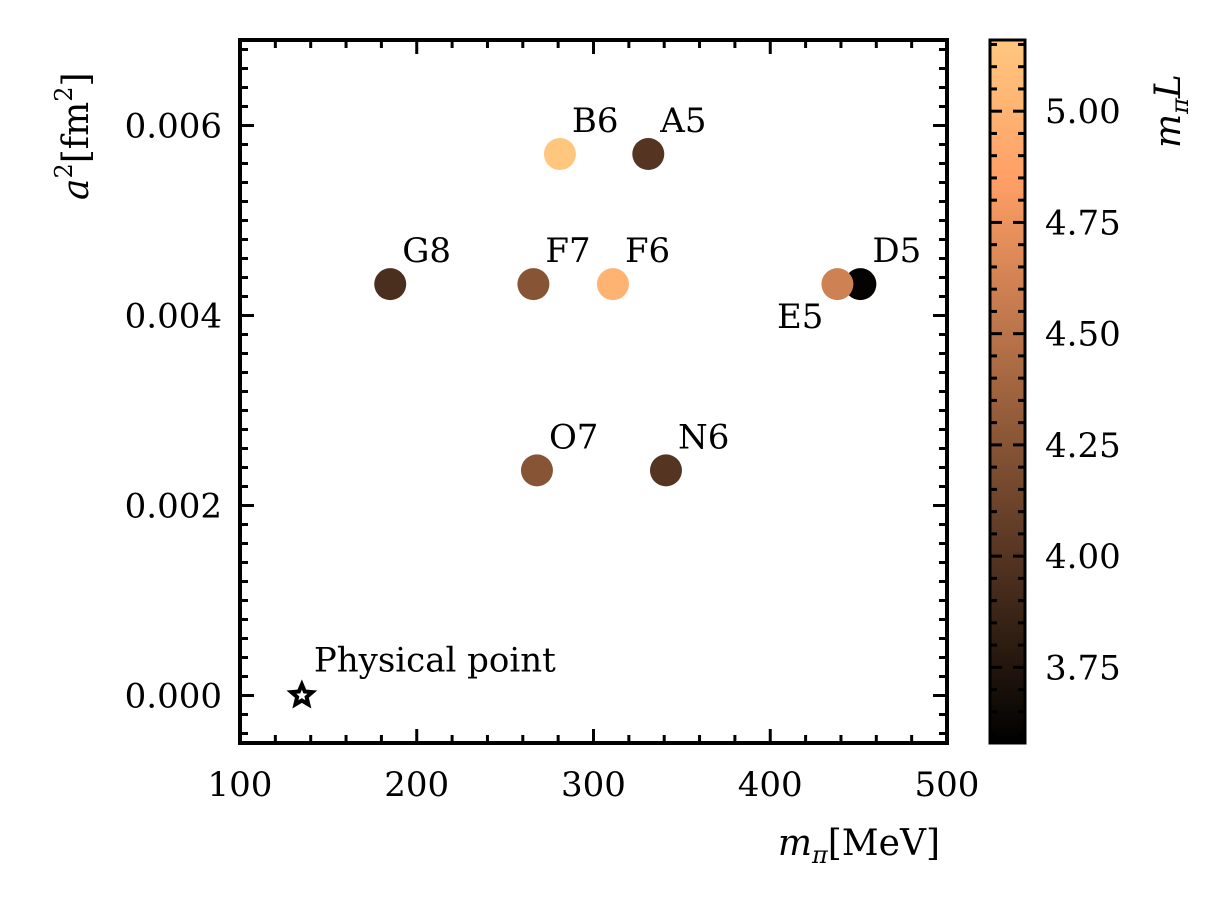 Image resolution: width=1226 pixels, height=902 pixels. Describe the element at coordinates (574, 437) in the screenshot. I see `point-label-O7: O7` at that location.